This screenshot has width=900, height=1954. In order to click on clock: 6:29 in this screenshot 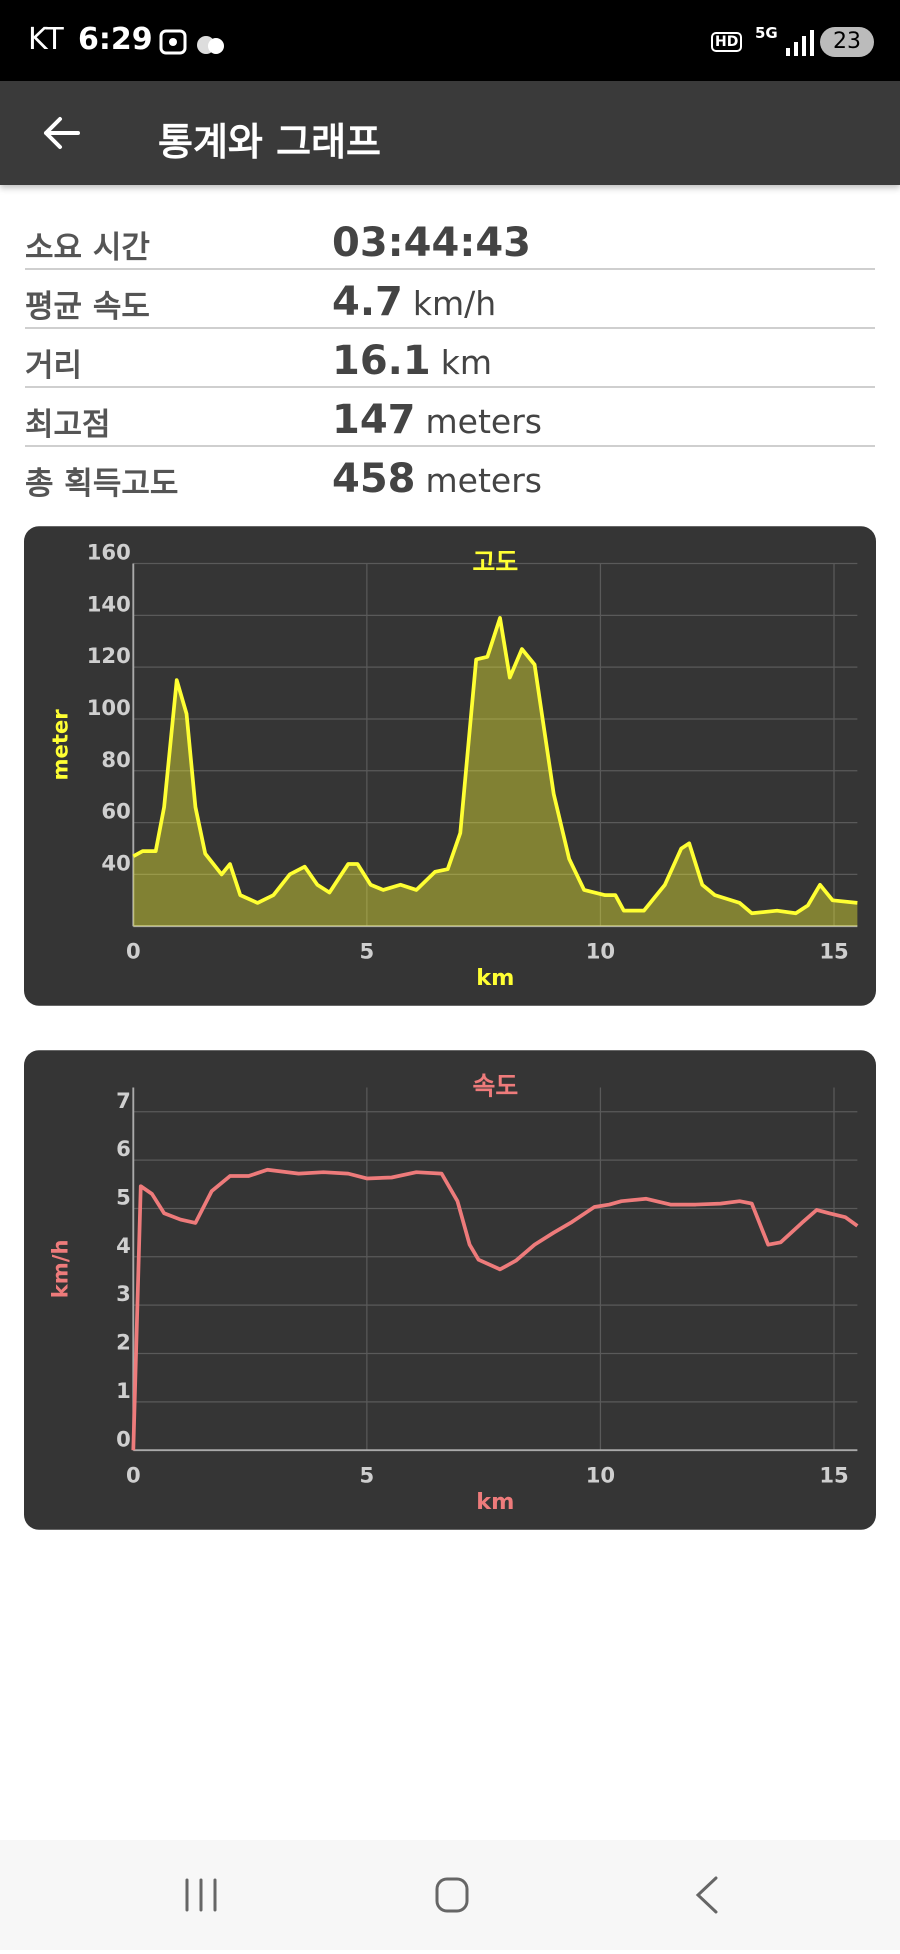, I will do `click(115, 39)`.